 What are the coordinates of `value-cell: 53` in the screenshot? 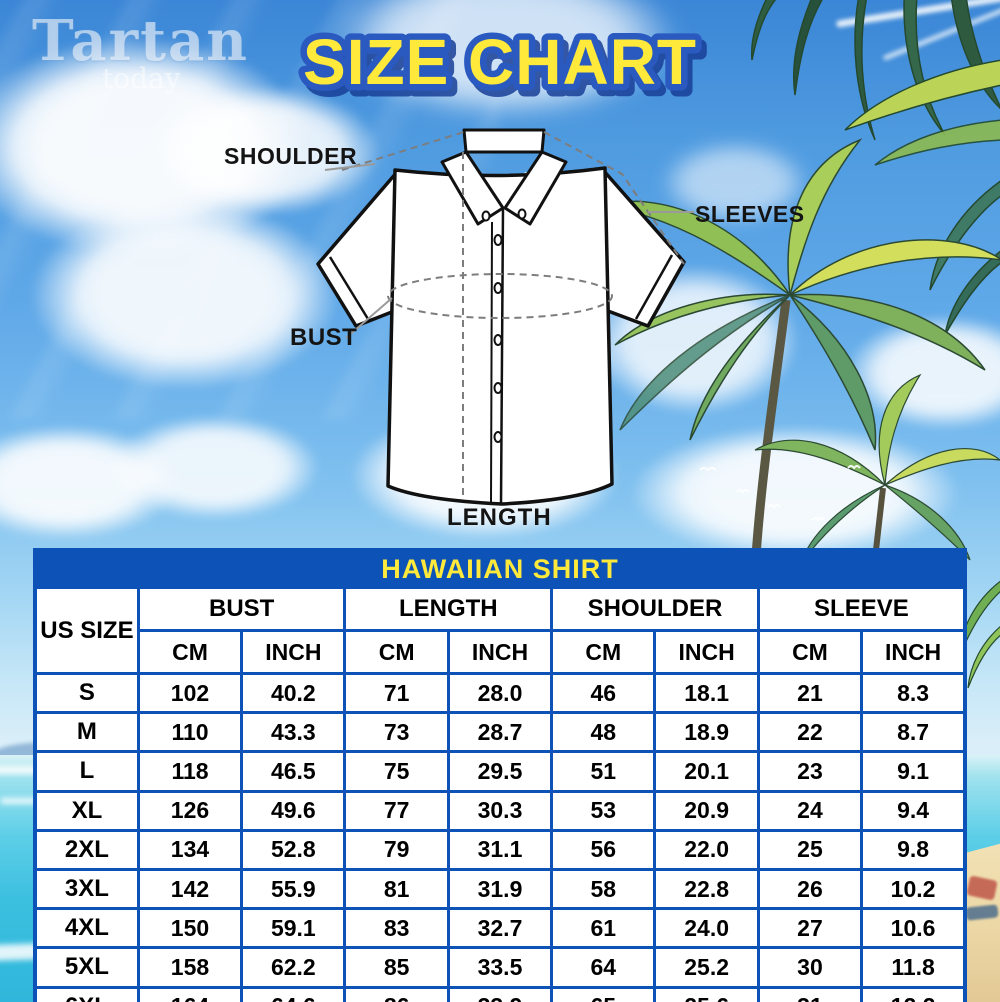 It's located at (603, 810).